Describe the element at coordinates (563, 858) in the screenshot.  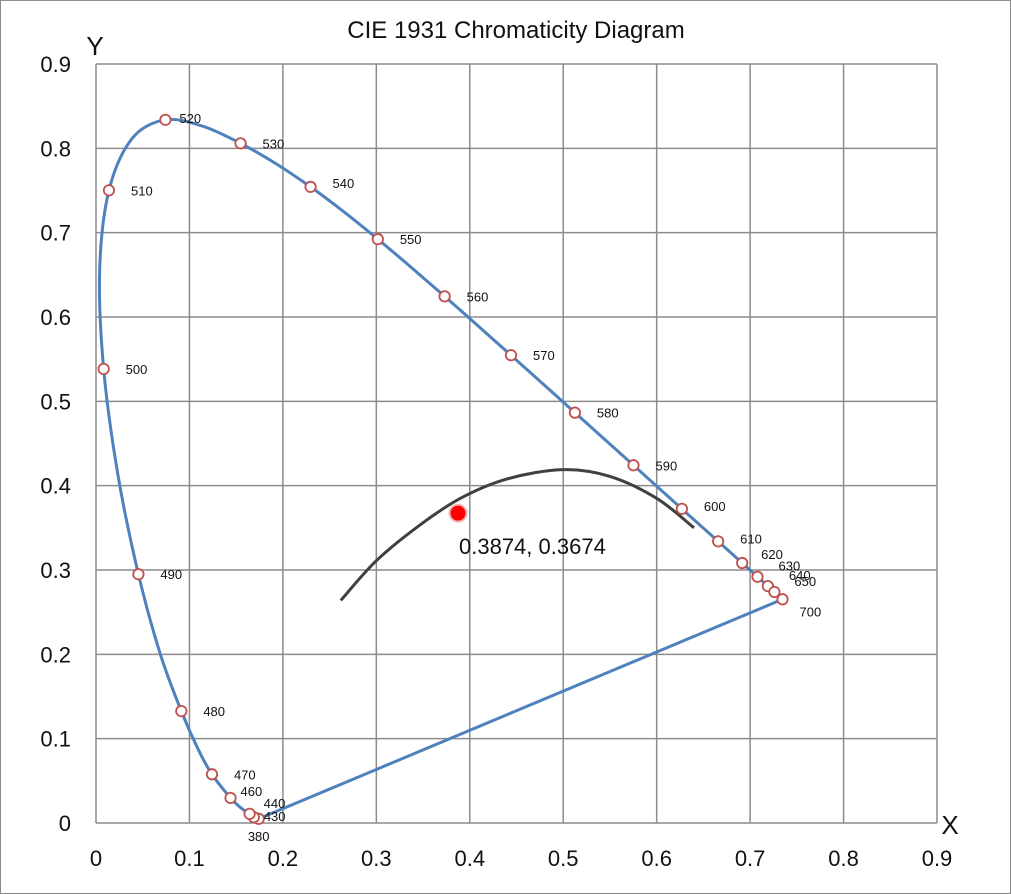
I see `x-tick-label: 0.5` at that location.